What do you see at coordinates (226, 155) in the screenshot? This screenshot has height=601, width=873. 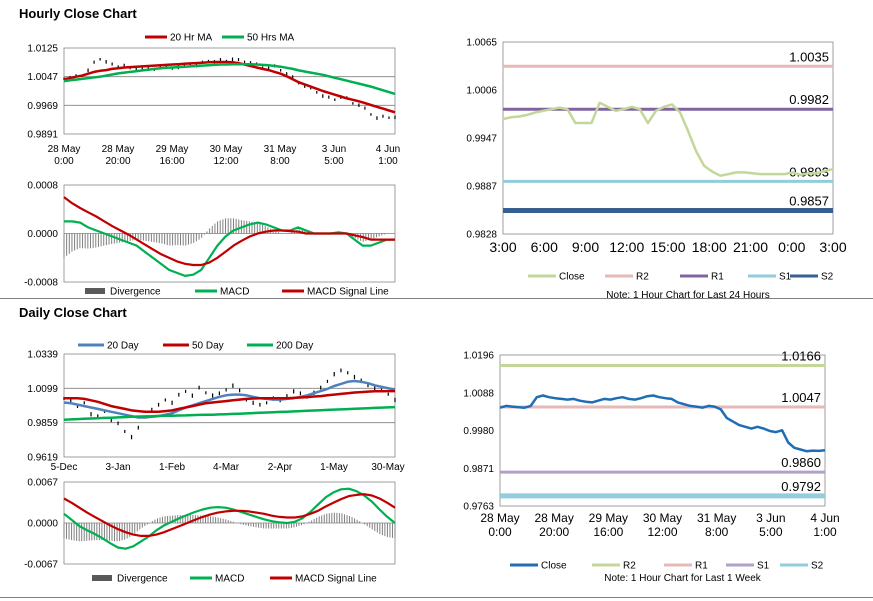 I see `hourly-price-xtick-label: 30 May 12:00` at bounding box center [226, 155].